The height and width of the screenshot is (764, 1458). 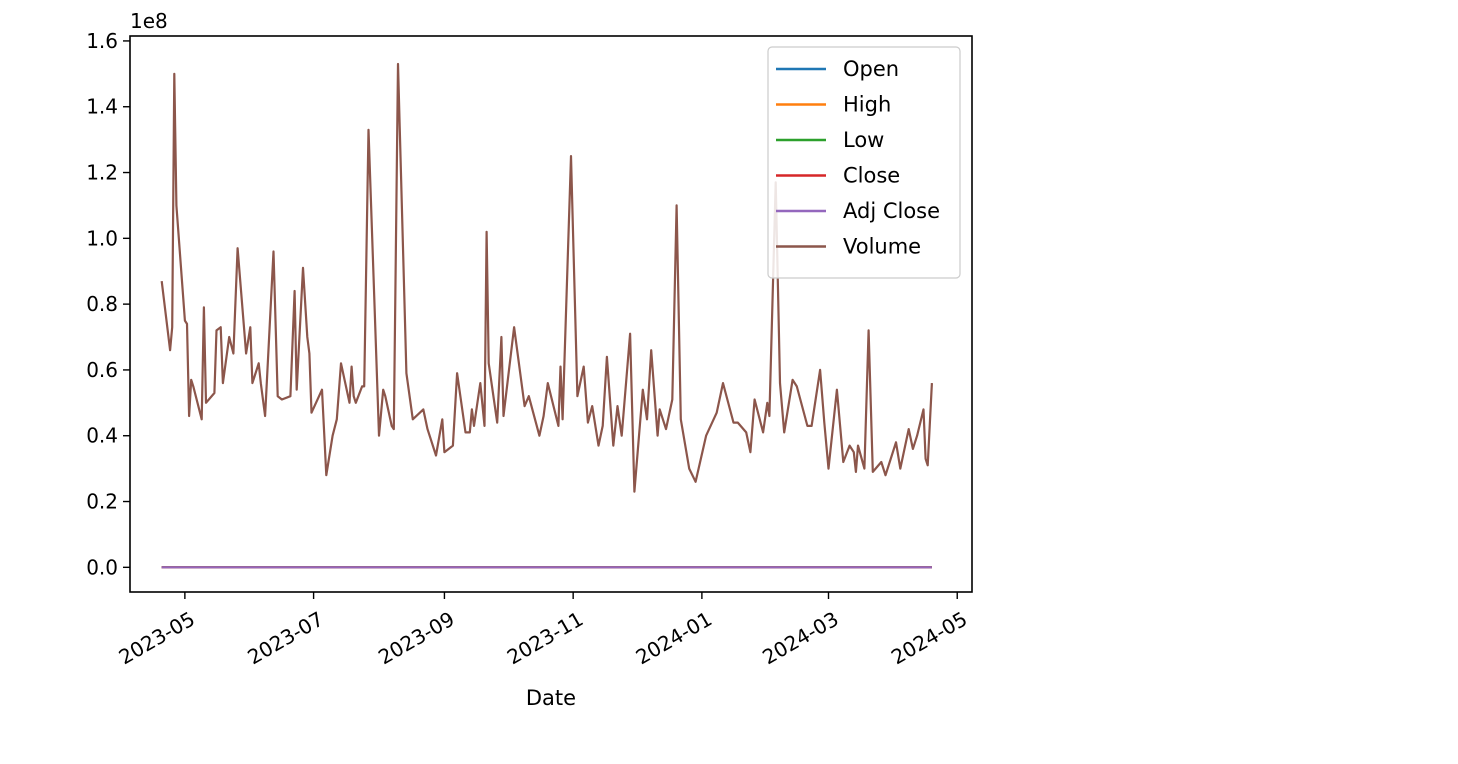 What do you see at coordinates (551, 698) in the screenshot?
I see `x-axis-label: Date` at bounding box center [551, 698].